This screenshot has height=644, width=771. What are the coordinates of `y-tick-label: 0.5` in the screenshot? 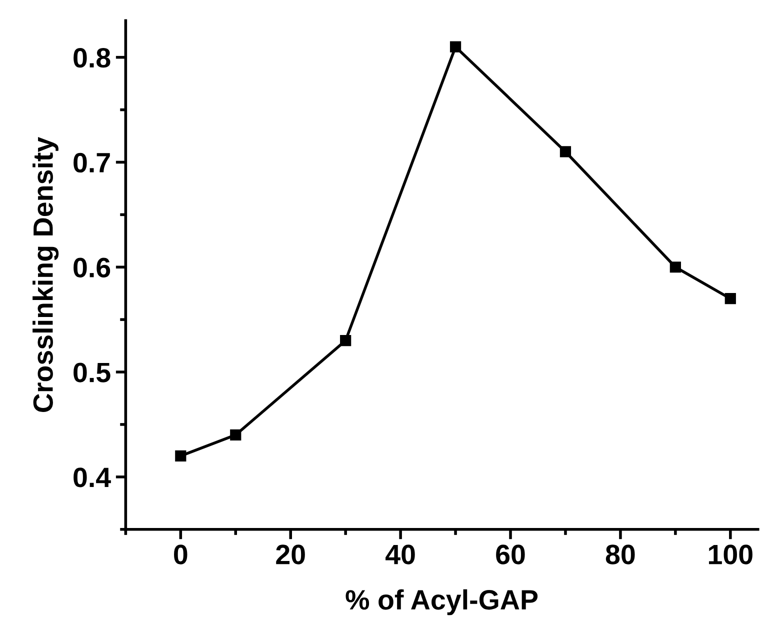 It's located at (92, 372).